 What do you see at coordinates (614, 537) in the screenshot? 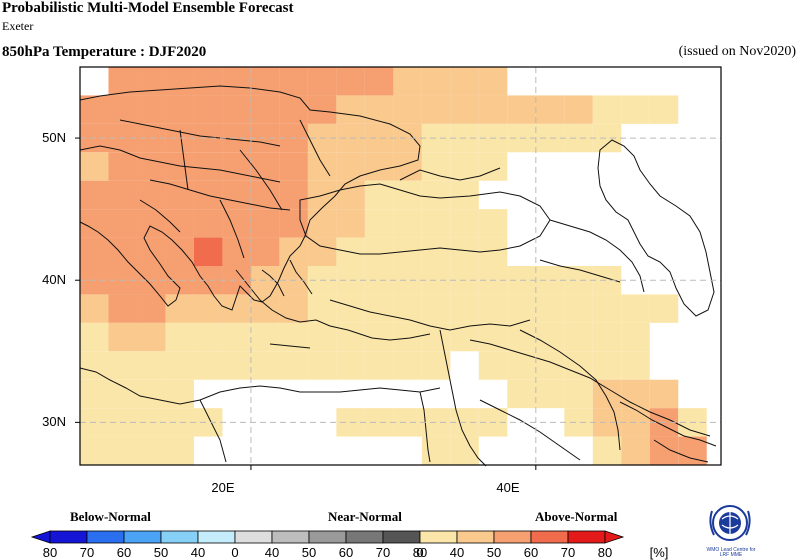
I see `legend-right-arrow` at bounding box center [614, 537].